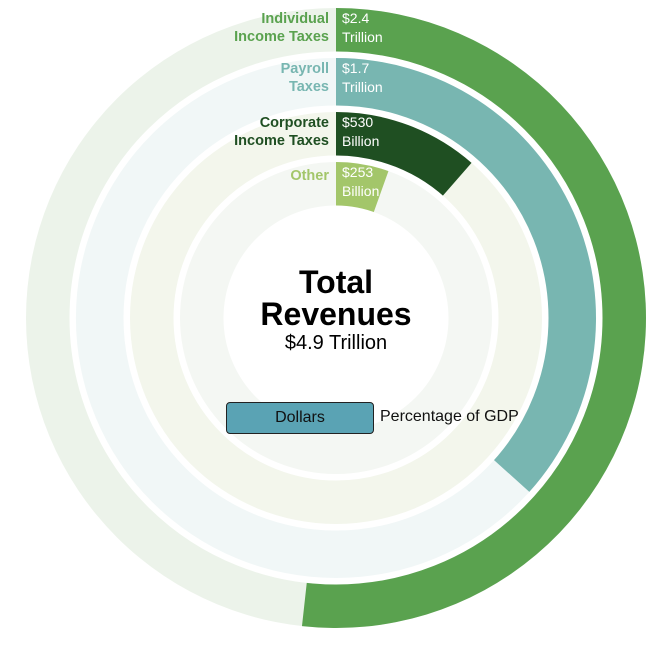 The image size is (659, 649). I want to click on other-category-line: Other, so click(309, 176).